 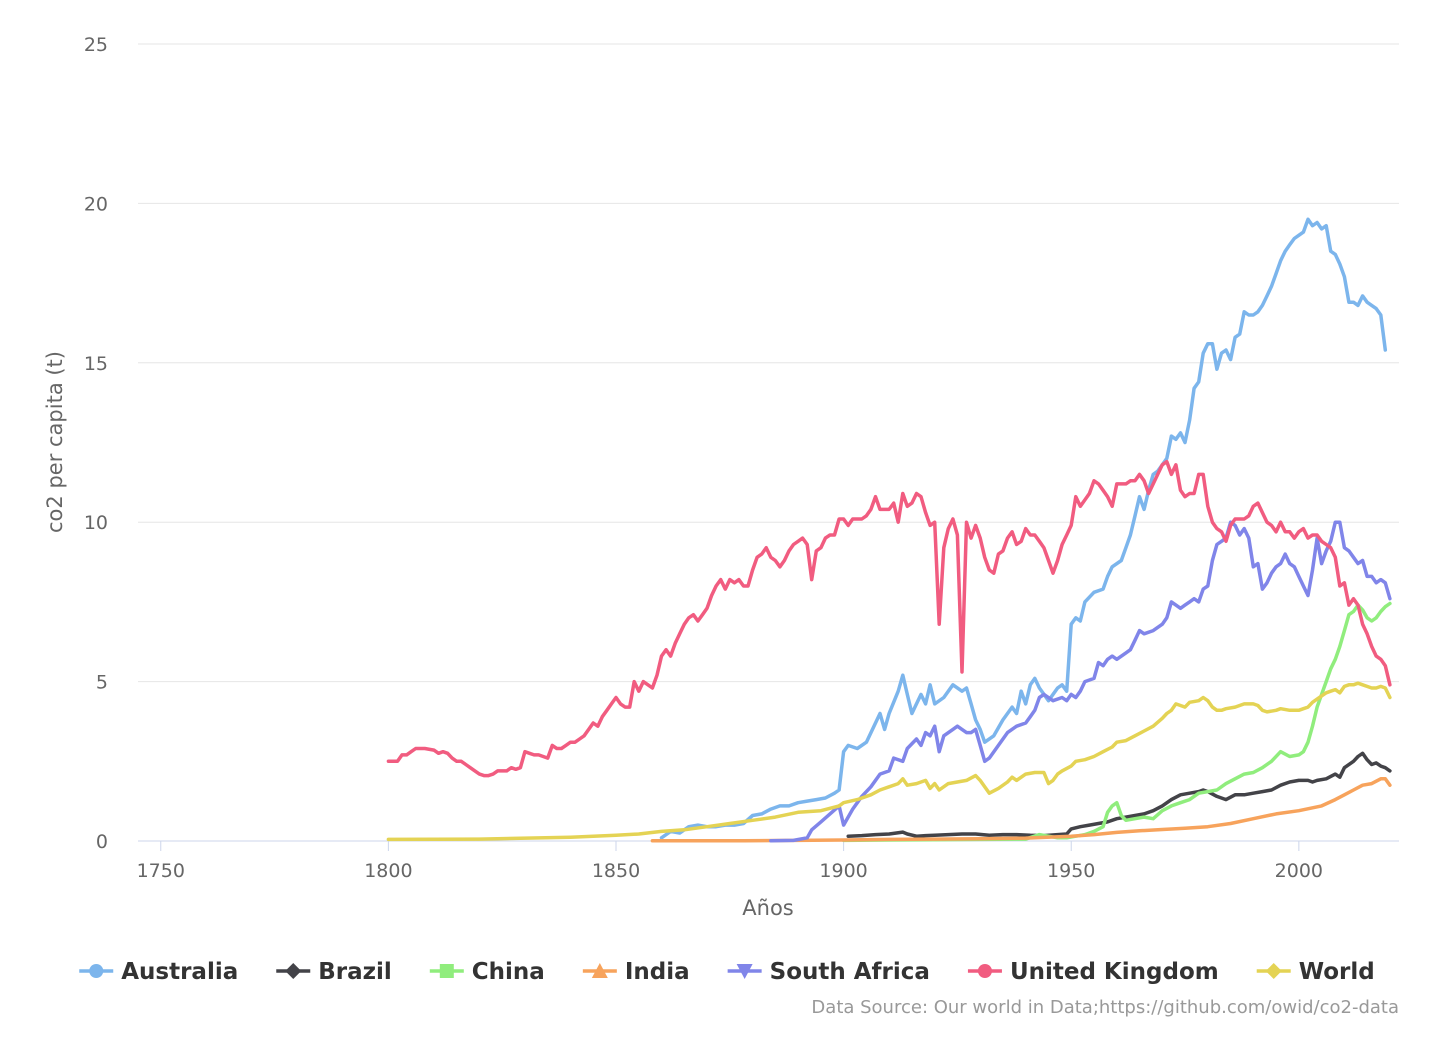 What do you see at coordinates (1116, 722) in the screenshot?
I see `series-line-china` at bounding box center [1116, 722].